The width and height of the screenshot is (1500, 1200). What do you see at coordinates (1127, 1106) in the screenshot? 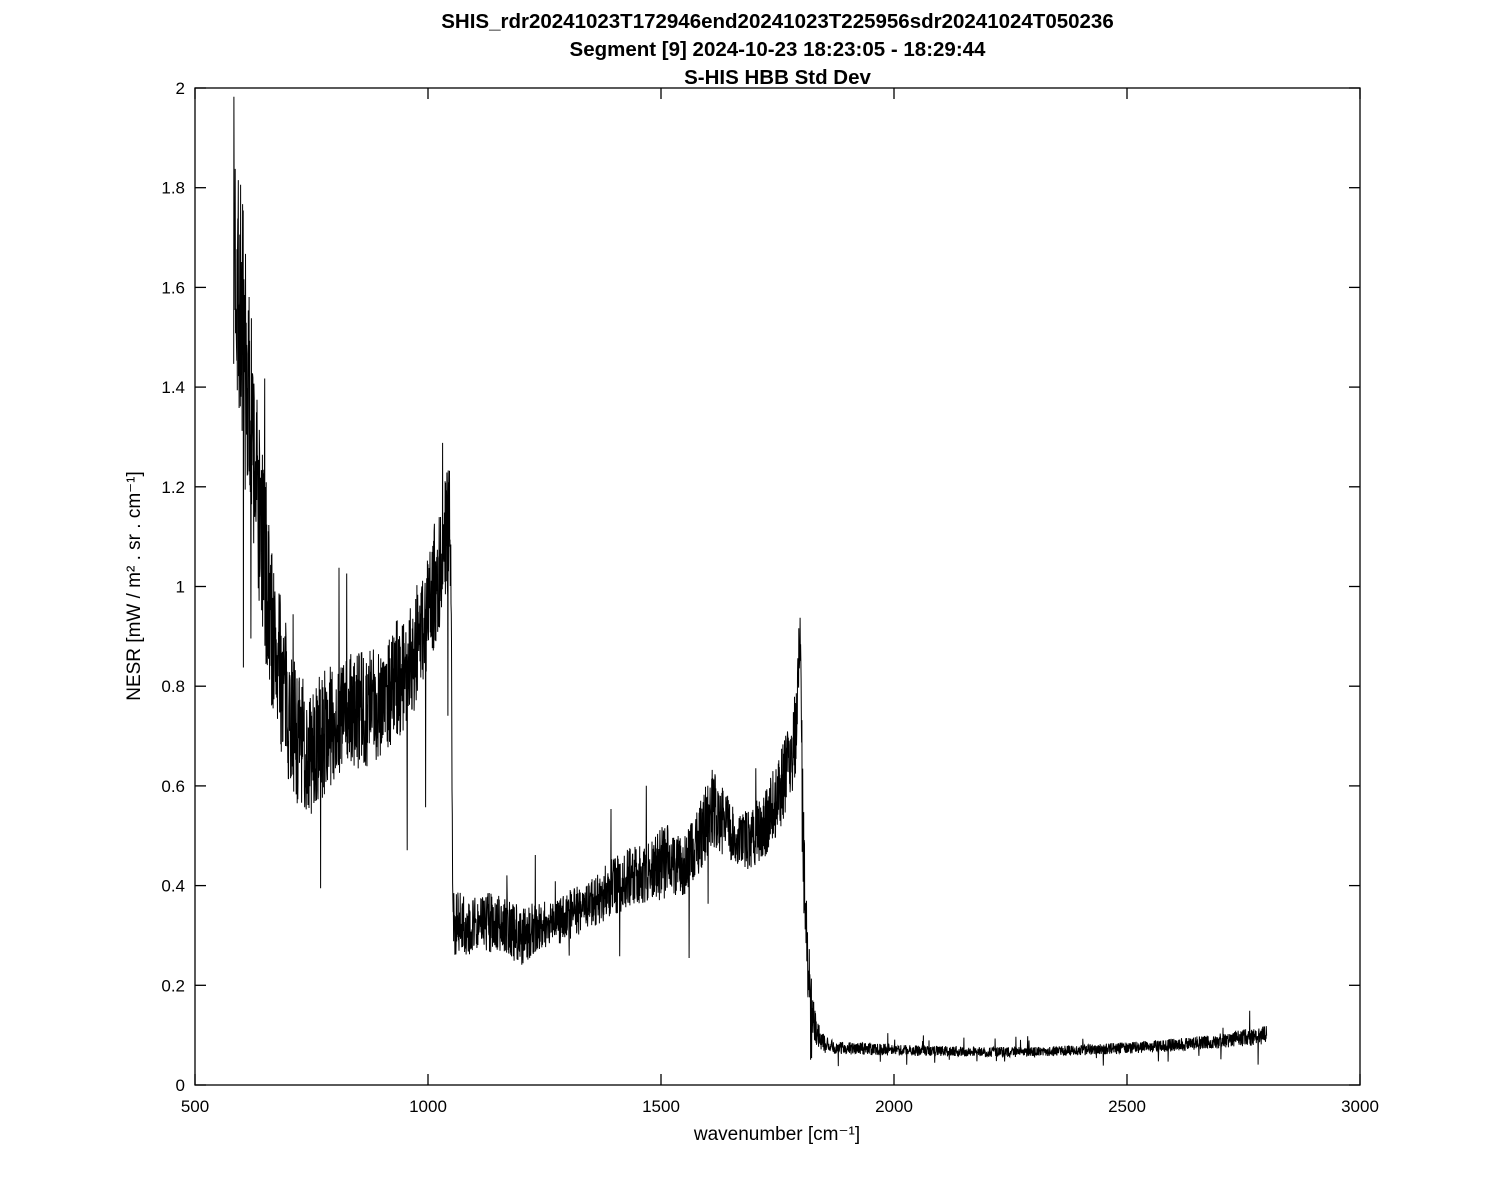
I see `x-tick-label: 2500` at bounding box center [1127, 1106].